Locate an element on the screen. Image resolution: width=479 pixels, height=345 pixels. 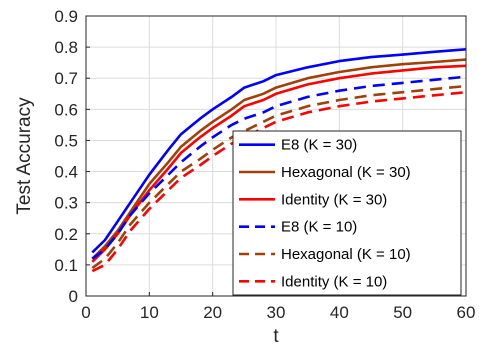
x-tick-label: 20 is located at coordinates (212, 312).